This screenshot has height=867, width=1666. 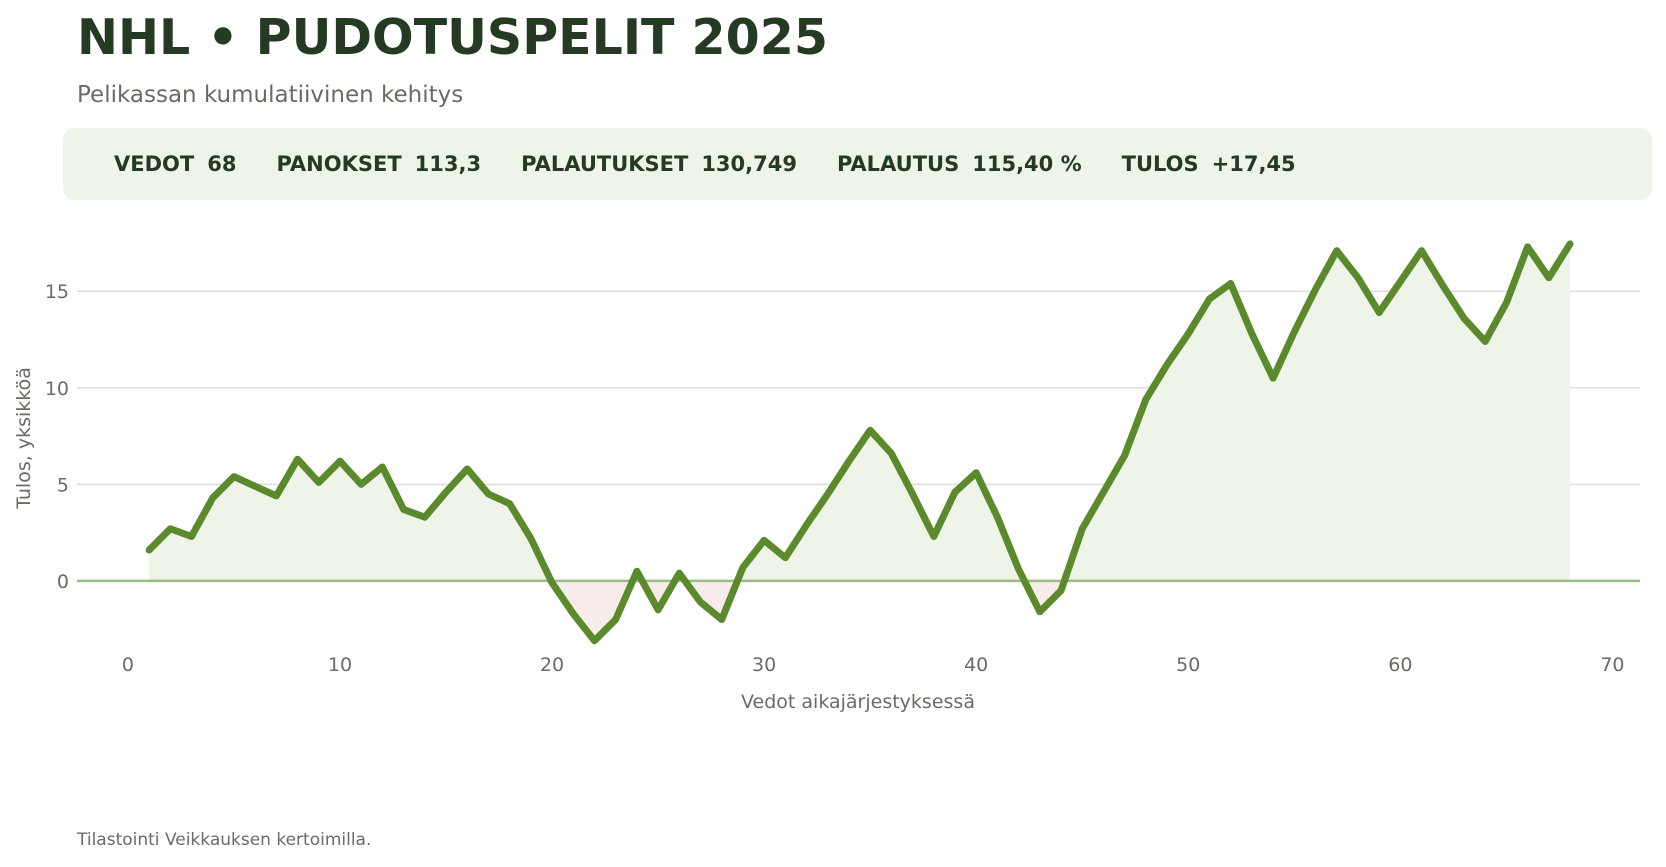 What do you see at coordinates (222, 164) in the screenshot?
I see `stat-value: 68` at bounding box center [222, 164].